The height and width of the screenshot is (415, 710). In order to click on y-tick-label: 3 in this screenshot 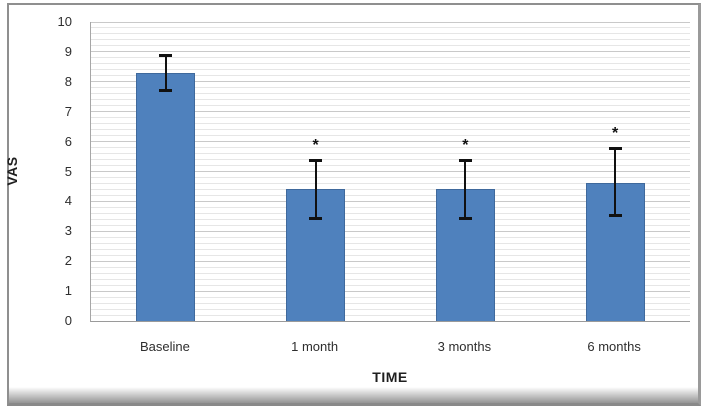, I will do `click(68, 231)`.